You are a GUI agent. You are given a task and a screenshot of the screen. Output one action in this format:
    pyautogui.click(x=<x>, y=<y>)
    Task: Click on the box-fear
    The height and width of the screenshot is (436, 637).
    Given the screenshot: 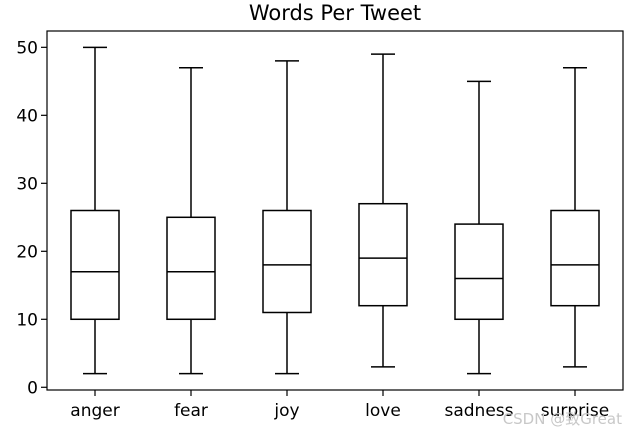 What is the action you would take?
    pyautogui.click(x=191, y=220)
    